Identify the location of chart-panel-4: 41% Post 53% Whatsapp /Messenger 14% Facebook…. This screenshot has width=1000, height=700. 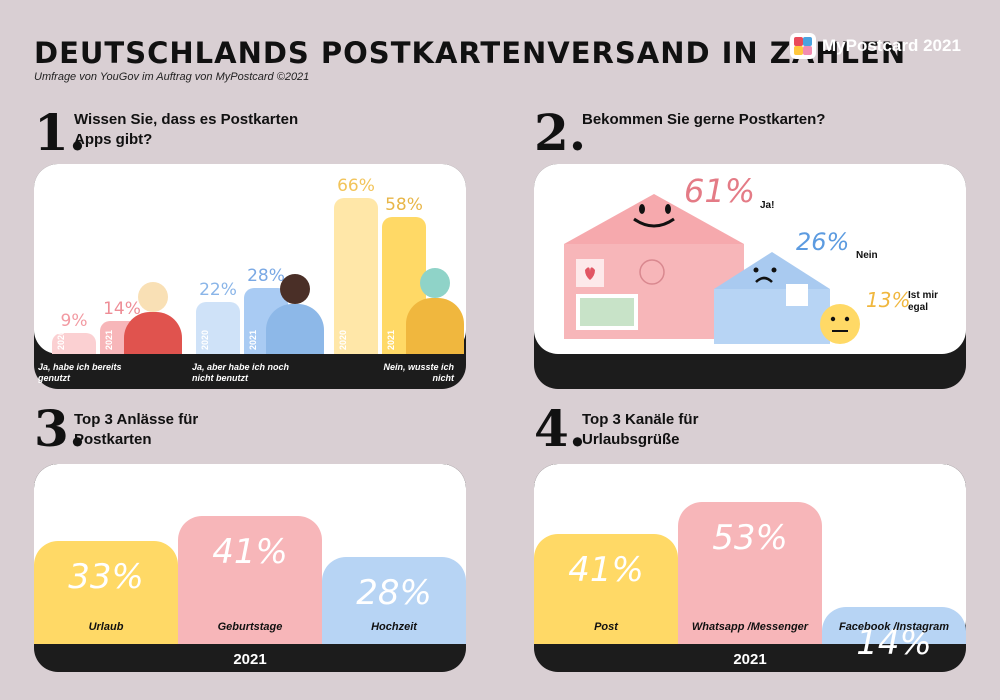
(750, 568).